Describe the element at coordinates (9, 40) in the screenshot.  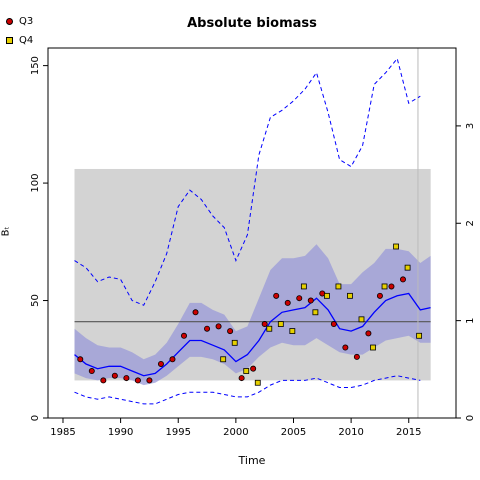
I see `legend-marker-q4` at that location.